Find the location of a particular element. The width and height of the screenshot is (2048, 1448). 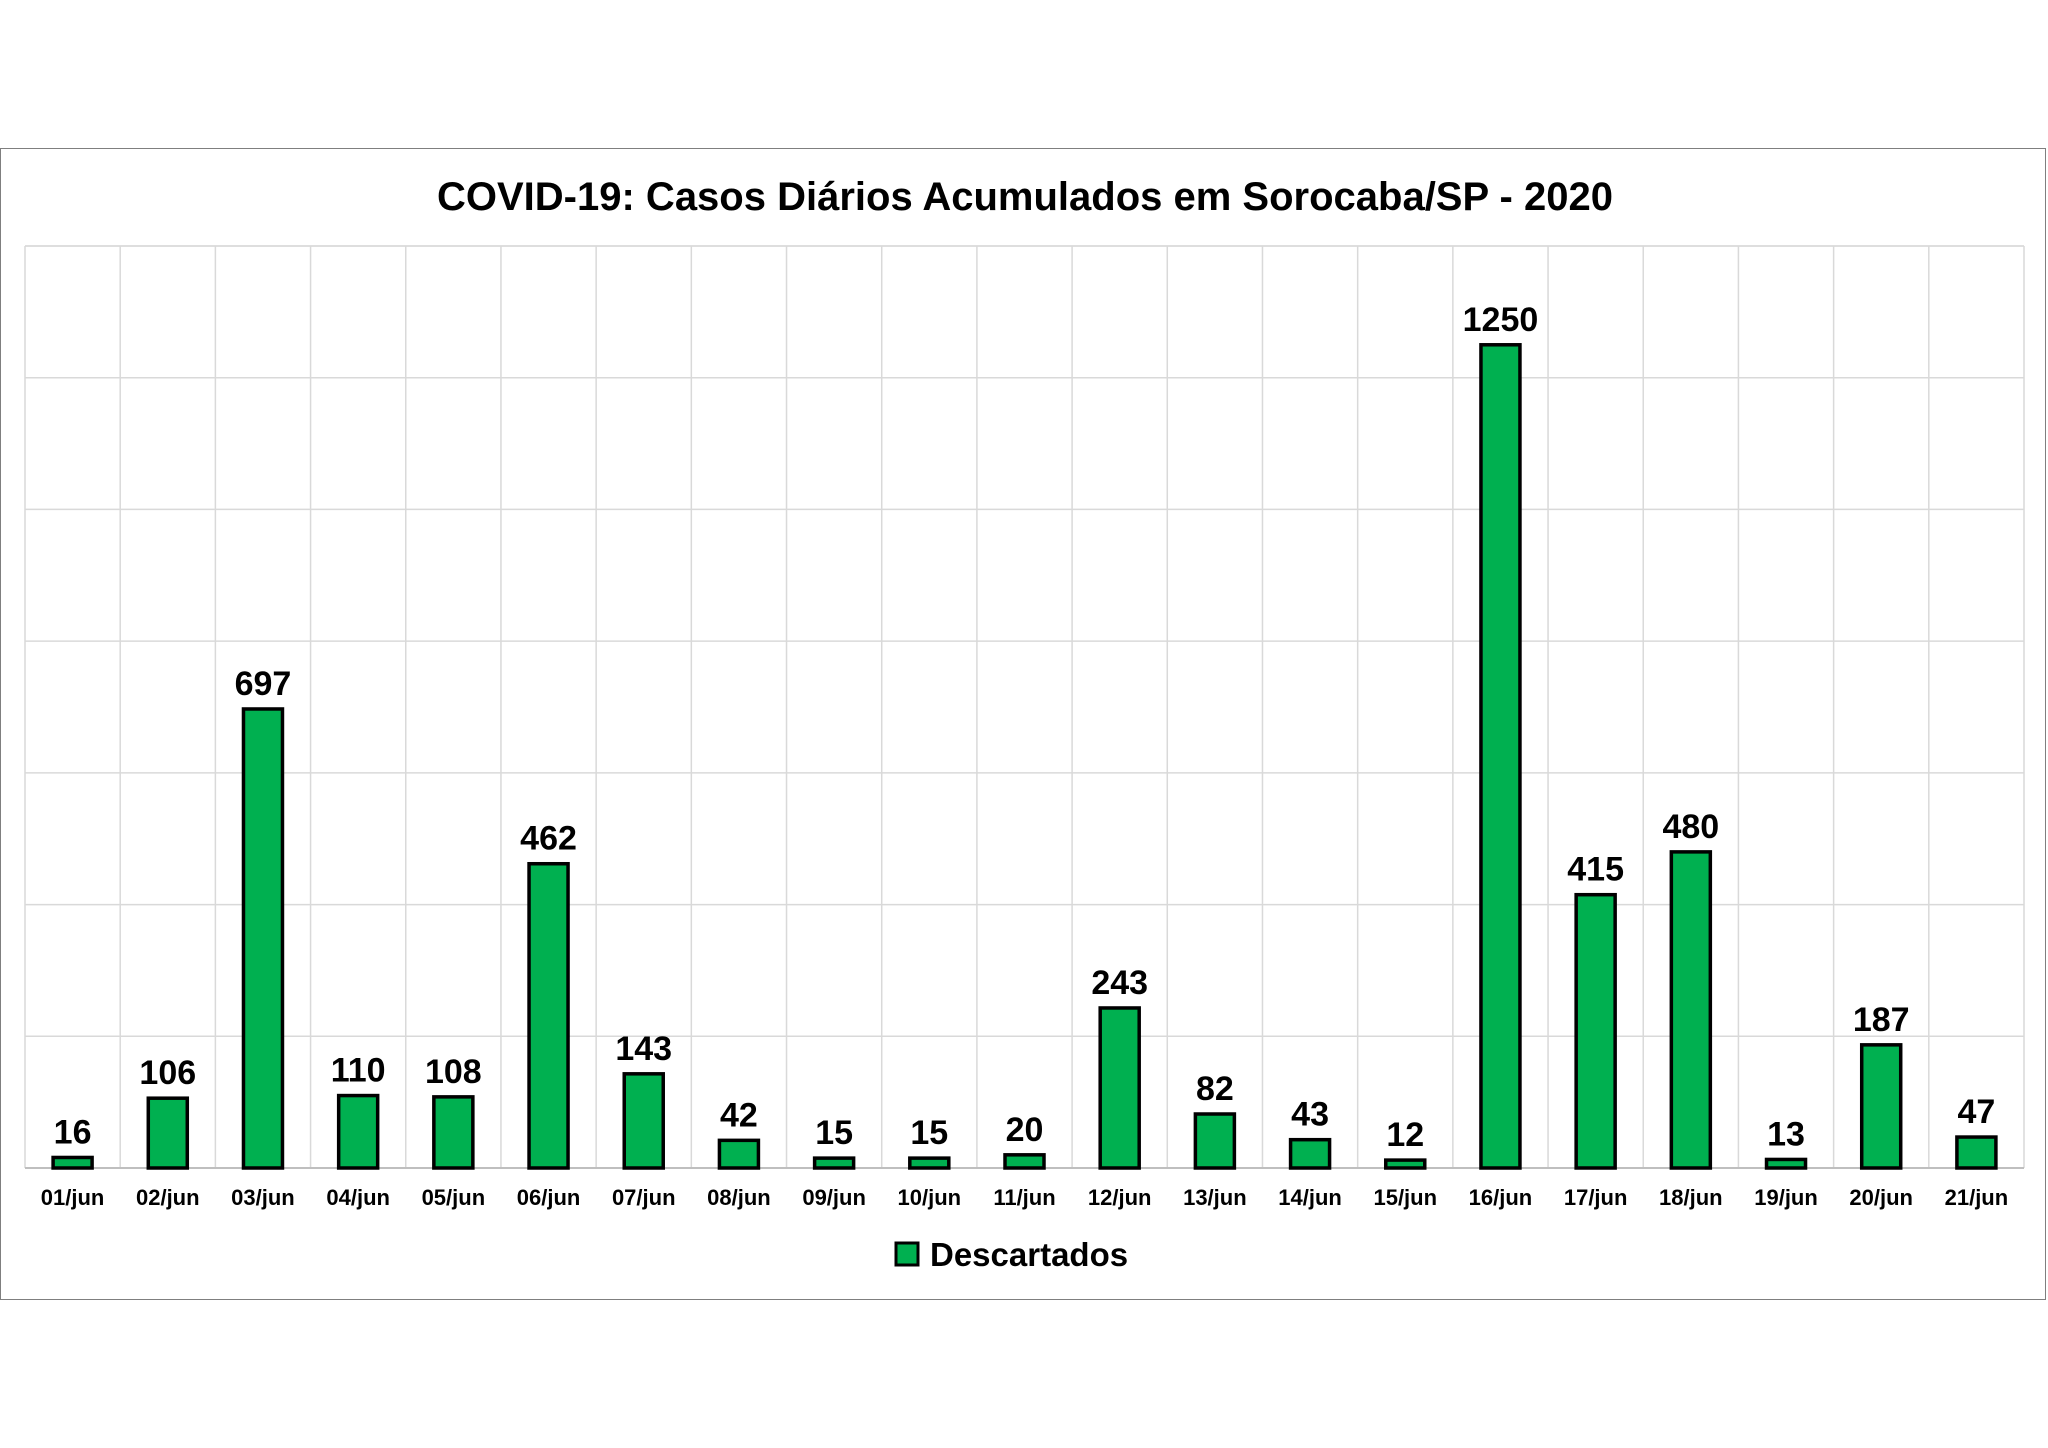

data-label: 47 is located at coordinates (1976, 1112).